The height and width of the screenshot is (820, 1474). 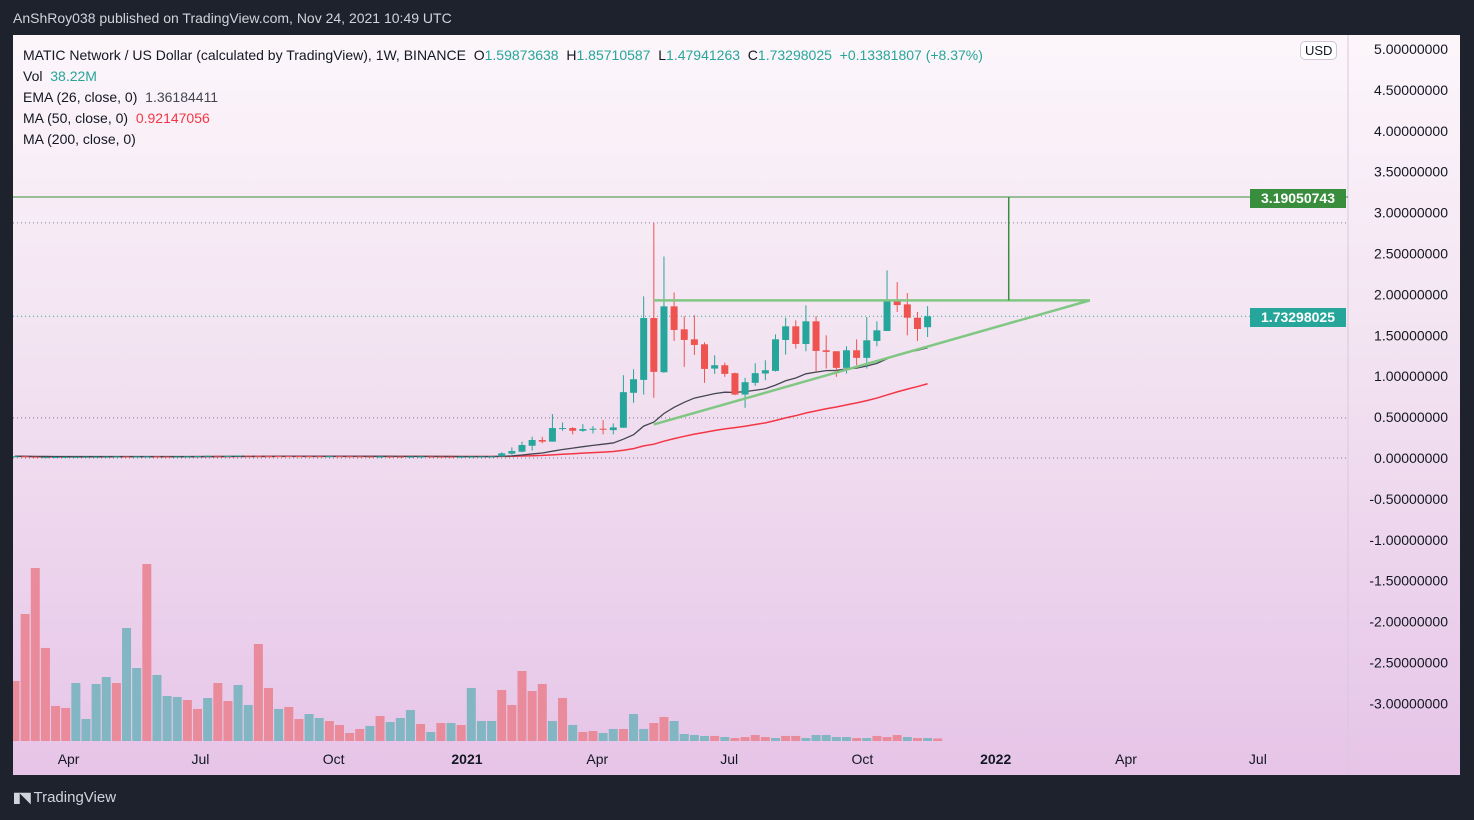 What do you see at coordinates (503, 97) in the screenshot?
I see `ema-row: EMA (26, close, 0) 1.36184411` at bounding box center [503, 97].